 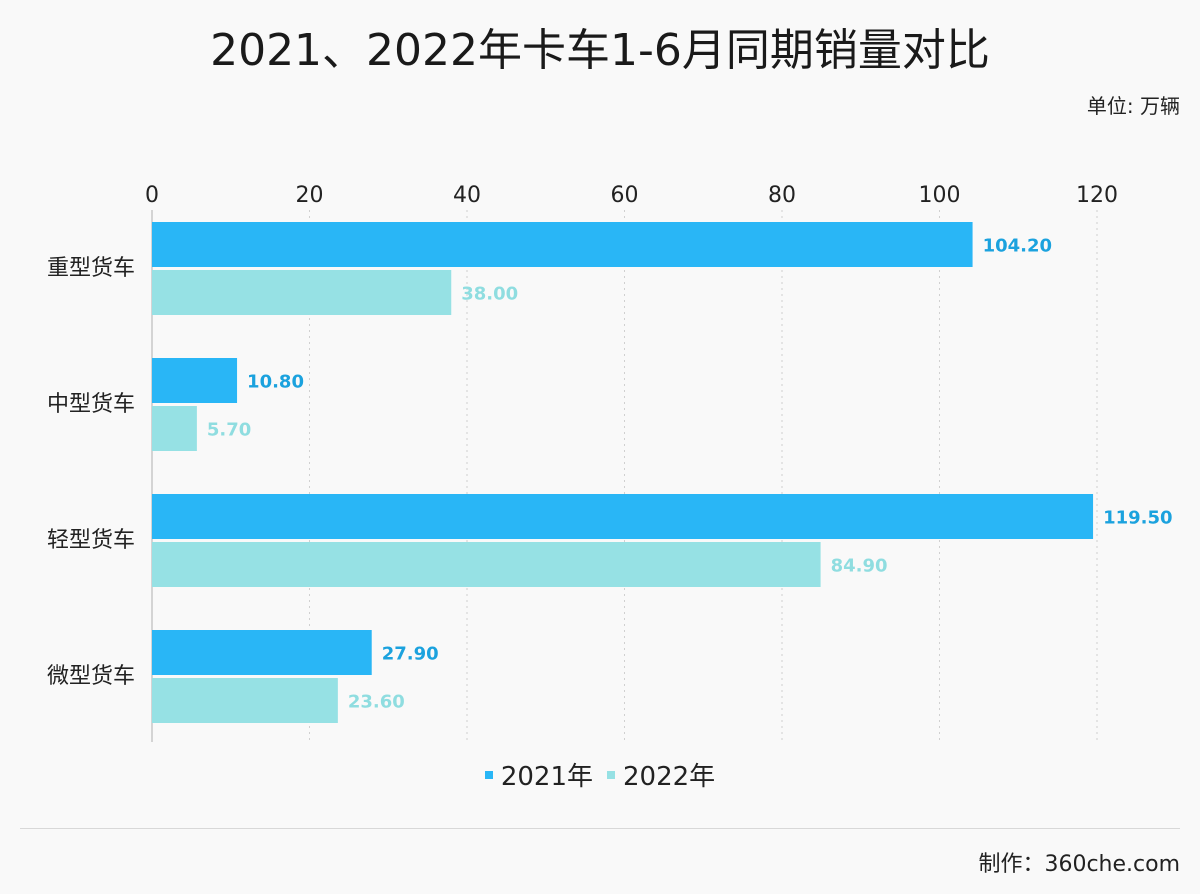 What do you see at coordinates (376, 702) in the screenshot?
I see `data-label: 23.60` at bounding box center [376, 702].